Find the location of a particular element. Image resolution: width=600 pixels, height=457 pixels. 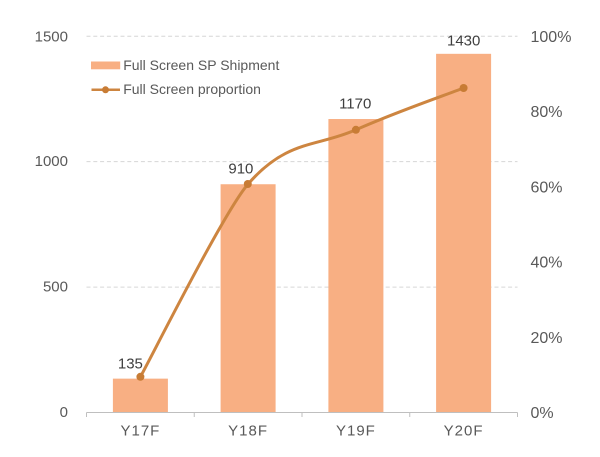

svg-text: Y20F is located at coordinates (464, 431).